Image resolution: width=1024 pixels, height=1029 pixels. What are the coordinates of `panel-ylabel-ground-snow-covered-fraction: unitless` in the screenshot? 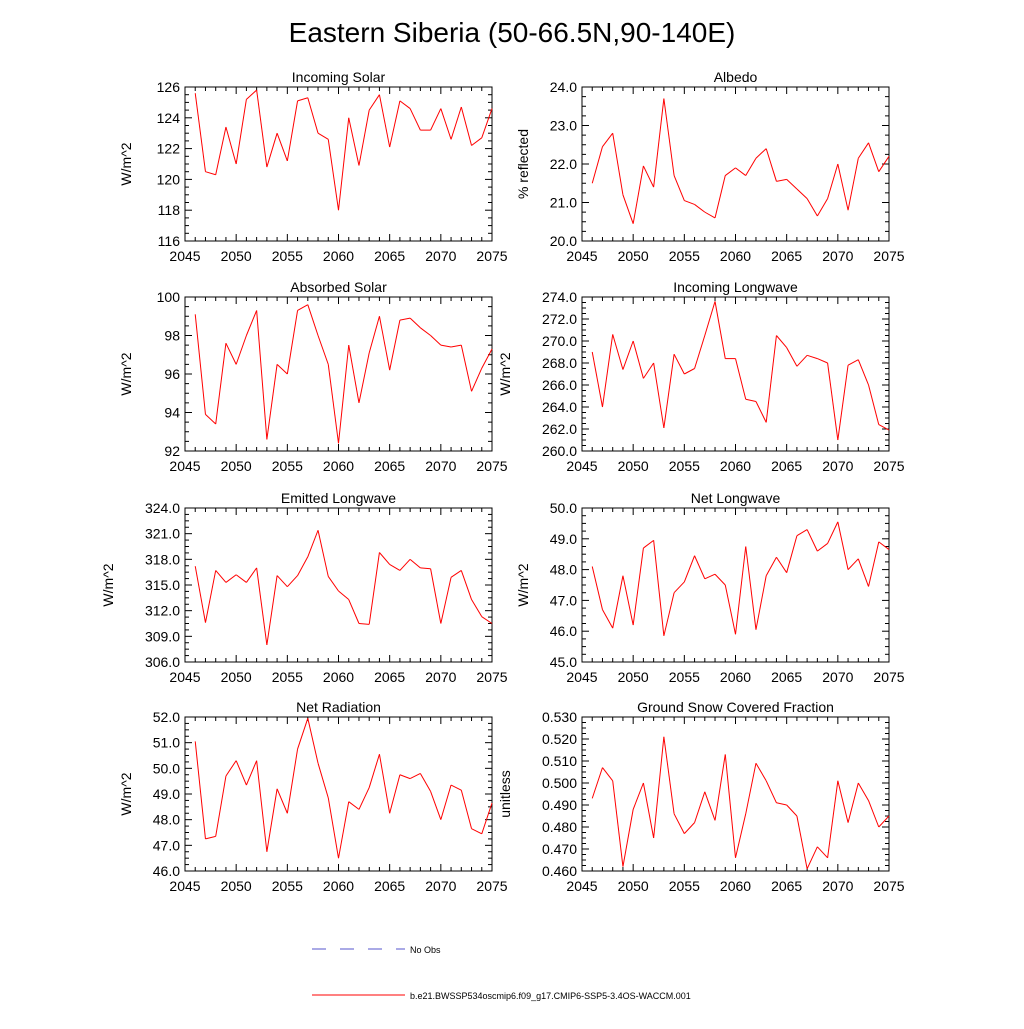 It's located at (505, 793).